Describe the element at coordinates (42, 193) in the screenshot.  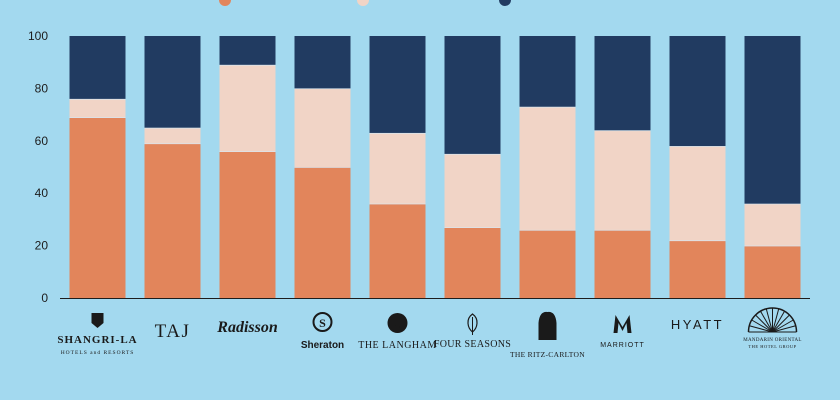
I see `y-tick-label: 40` at that location.